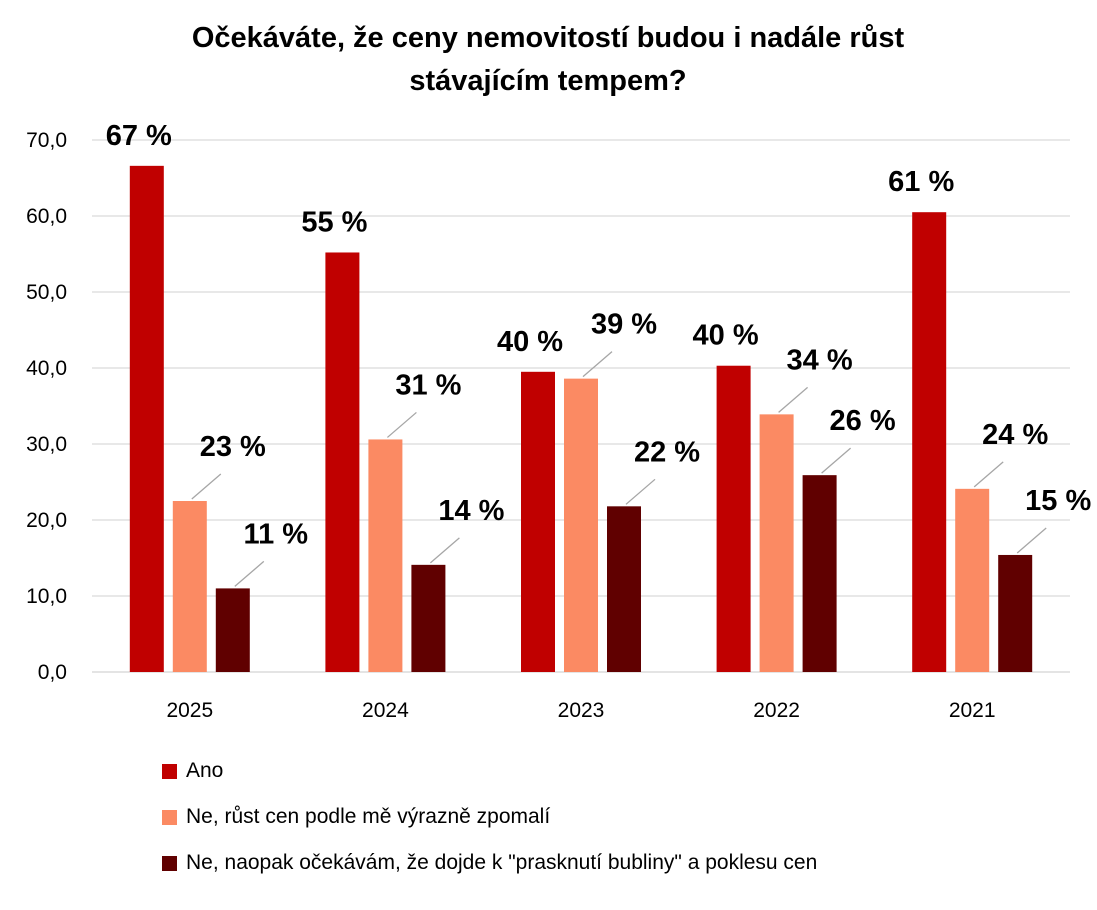  I want to click on x-tick-label: 2022, so click(776, 710).